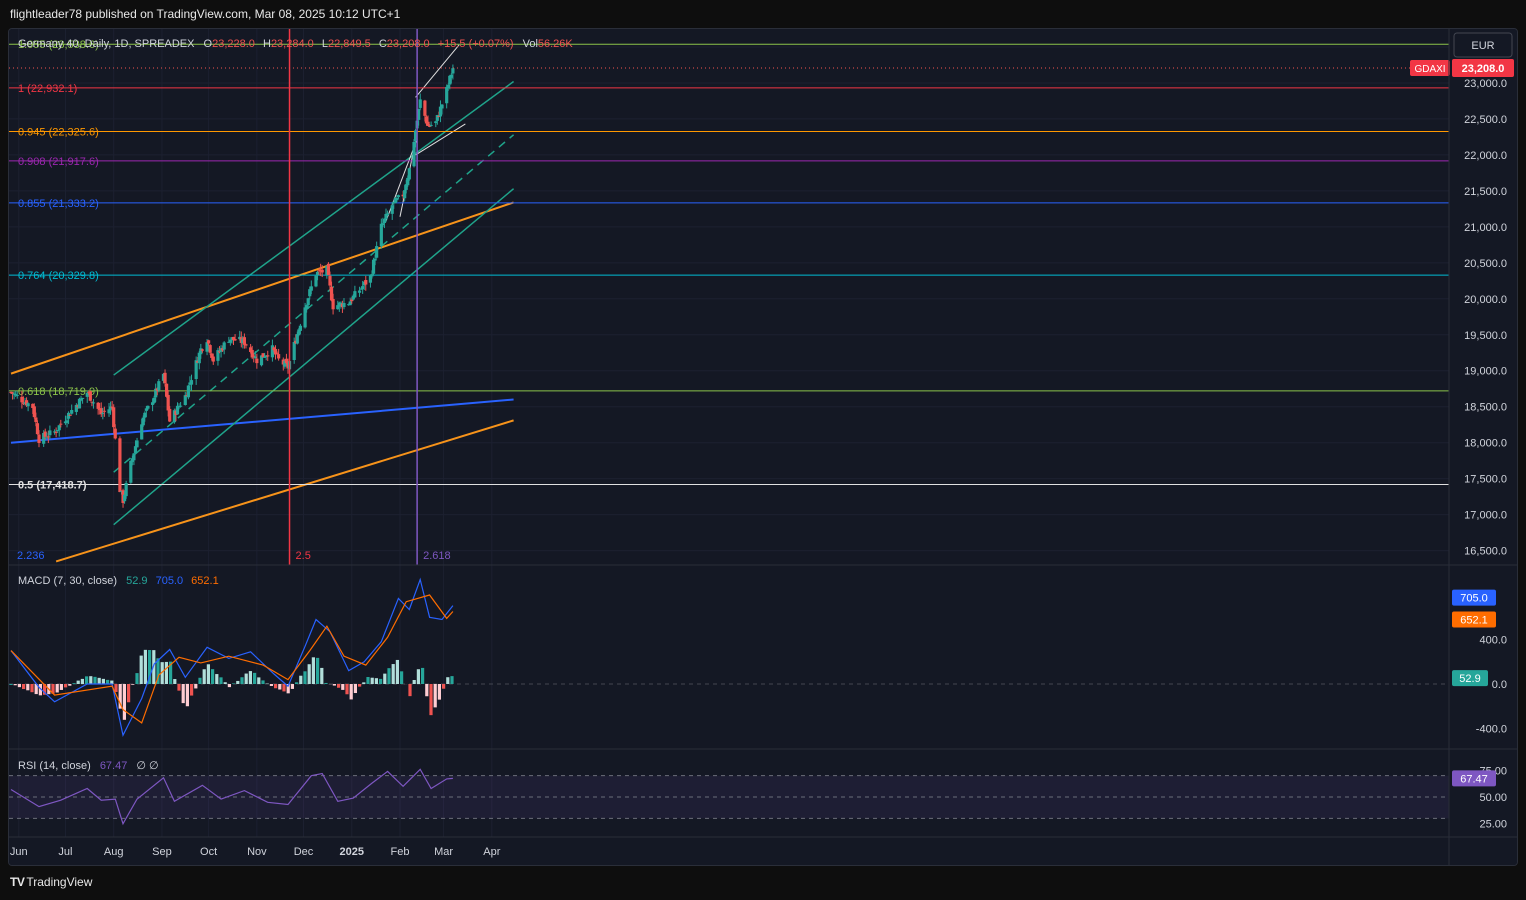  I want to click on price-axis-label: 19,000.0, so click(1485, 372).